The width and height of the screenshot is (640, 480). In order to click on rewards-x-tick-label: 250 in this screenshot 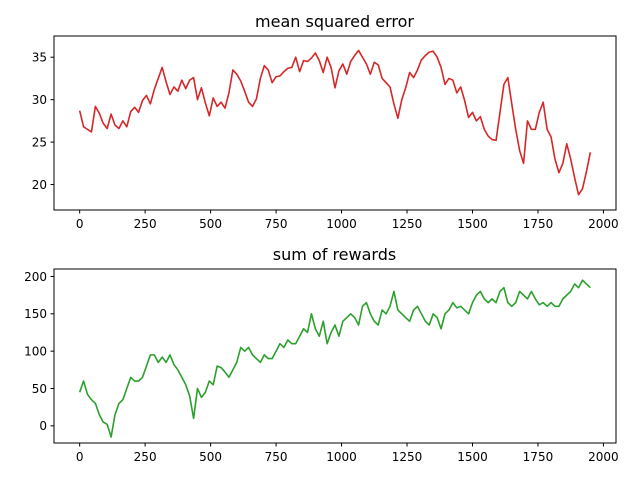, I will do `click(145, 457)`.